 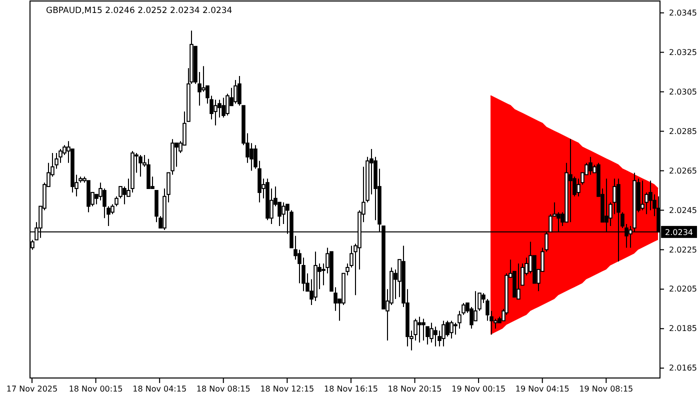 What do you see at coordinates (606, 389) in the screenshot?
I see `x-tick-label: 19 Nov 08:15` at bounding box center [606, 389].